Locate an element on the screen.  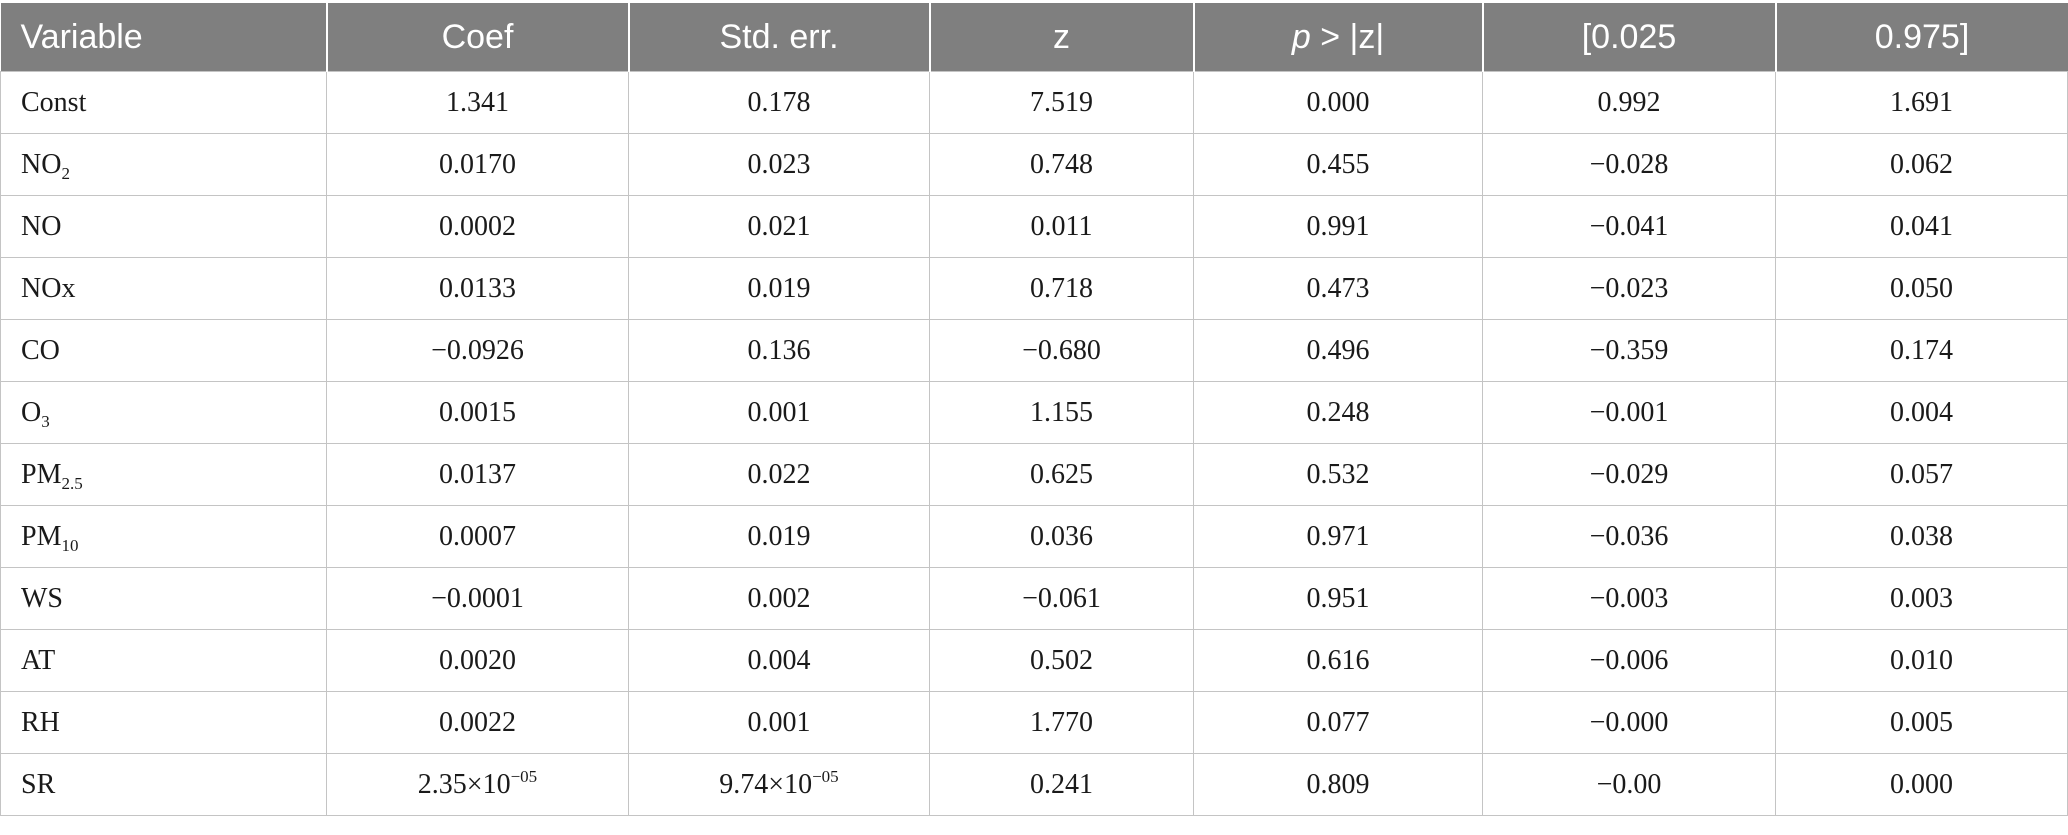
ci-upper-cell: 0.010 is located at coordinates (1921, 660).